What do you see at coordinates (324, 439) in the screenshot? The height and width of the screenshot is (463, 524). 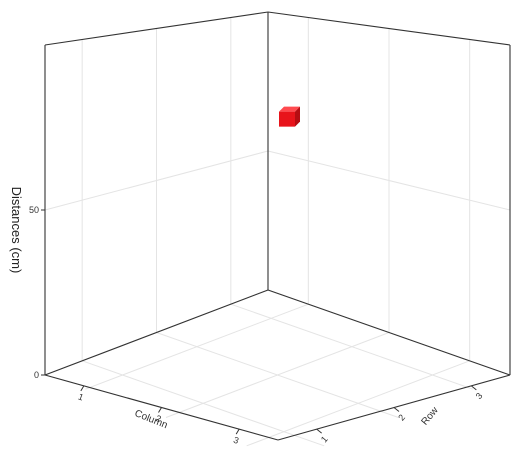 I see `y-tick-label: 1` at bounding box center [324, 439].